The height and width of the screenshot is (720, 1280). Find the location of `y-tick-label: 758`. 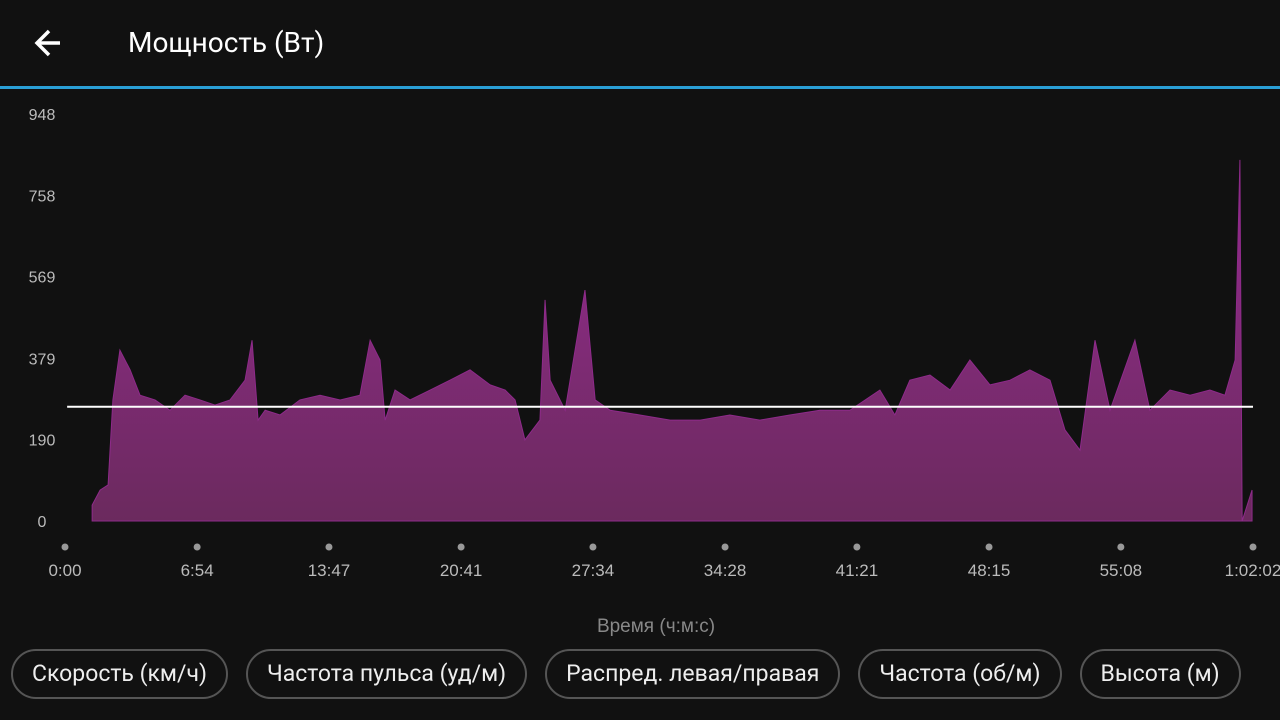

y-tick-label: 758 is located at coordinates (42, 197).